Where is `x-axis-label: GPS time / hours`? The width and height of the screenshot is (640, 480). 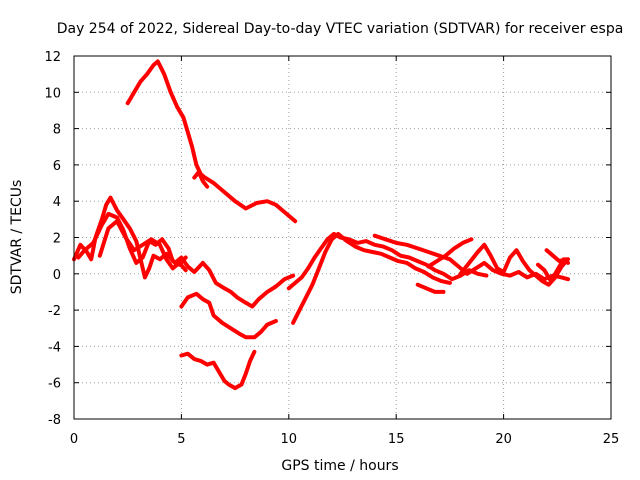 x-axis-label: GPS time / hours is located at coordinates (339, 466).